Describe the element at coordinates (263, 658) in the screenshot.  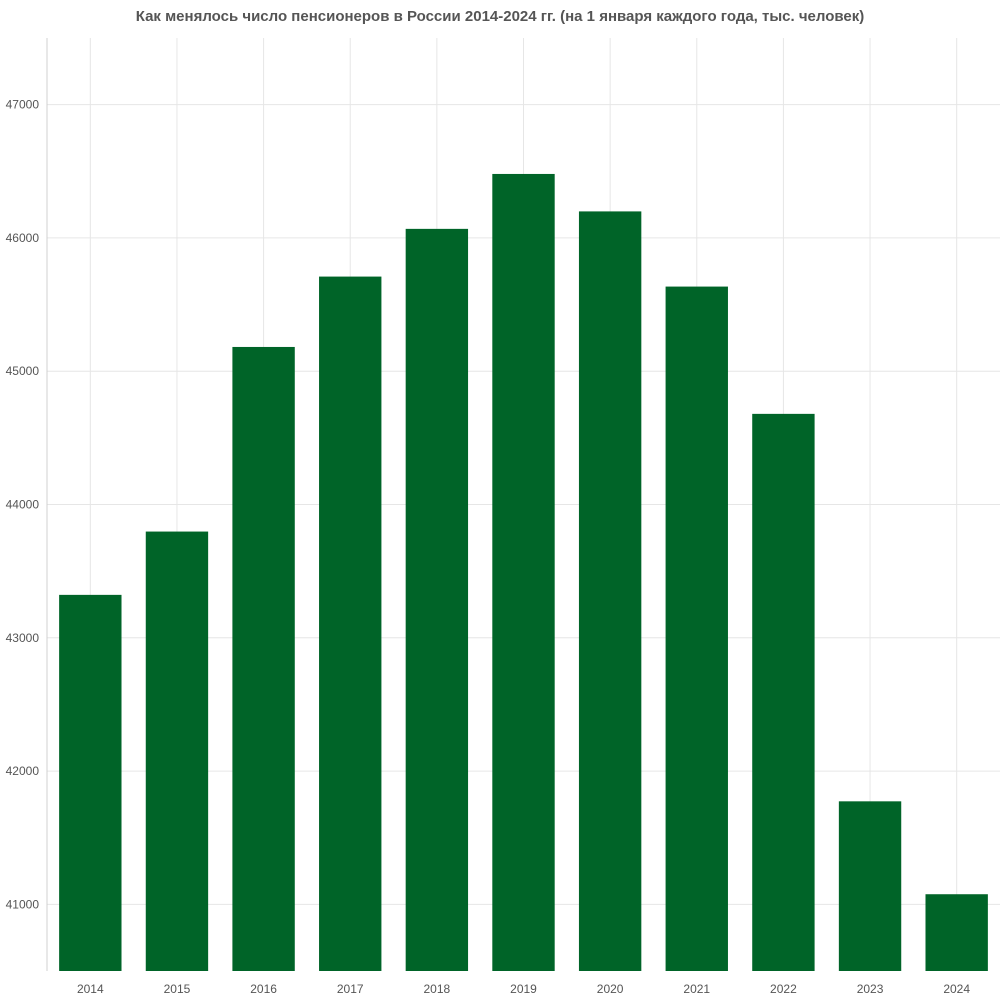
I see `bar-2016` at that location.